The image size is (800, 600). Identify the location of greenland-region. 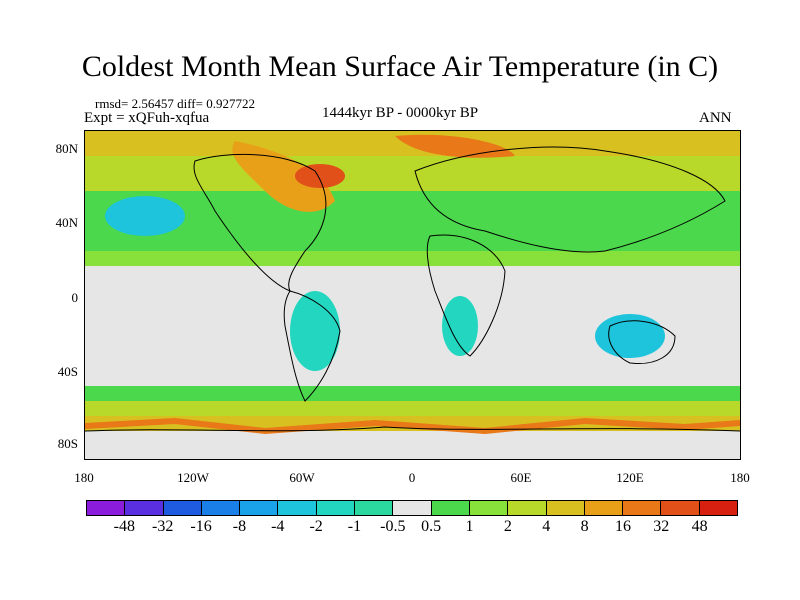
(283, 176).